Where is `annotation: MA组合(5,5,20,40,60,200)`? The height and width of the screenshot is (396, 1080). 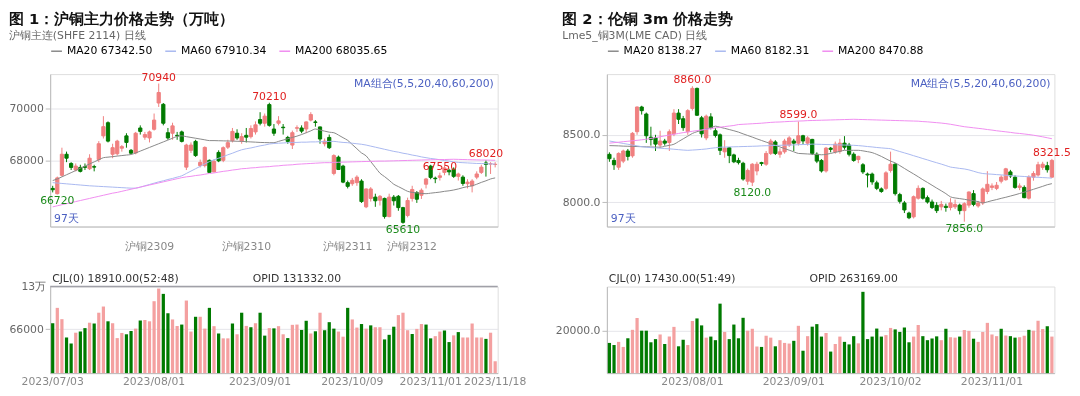 annotation: MA组合(5,5,20,40,60,200) is located at coordinates (423, 83).